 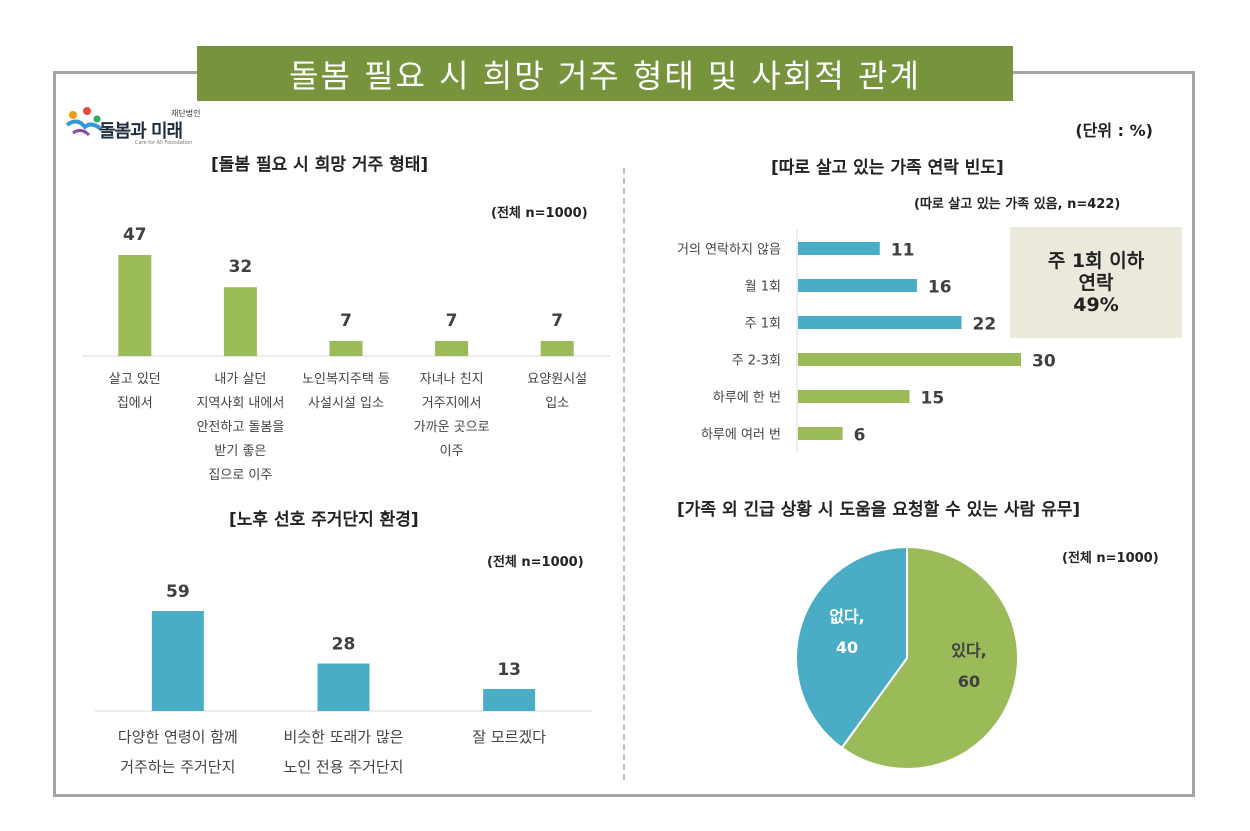 I want to click on chart3-title: [따로 살고 있는 가족 연락 빈도], so click(x=887, y=168).